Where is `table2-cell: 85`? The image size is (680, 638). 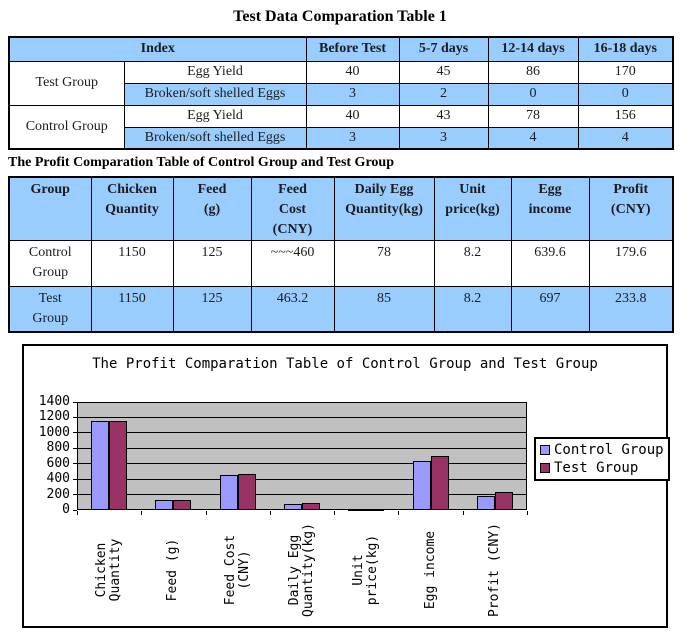
table2-cell: 85 is located at coordinates (384, 309).